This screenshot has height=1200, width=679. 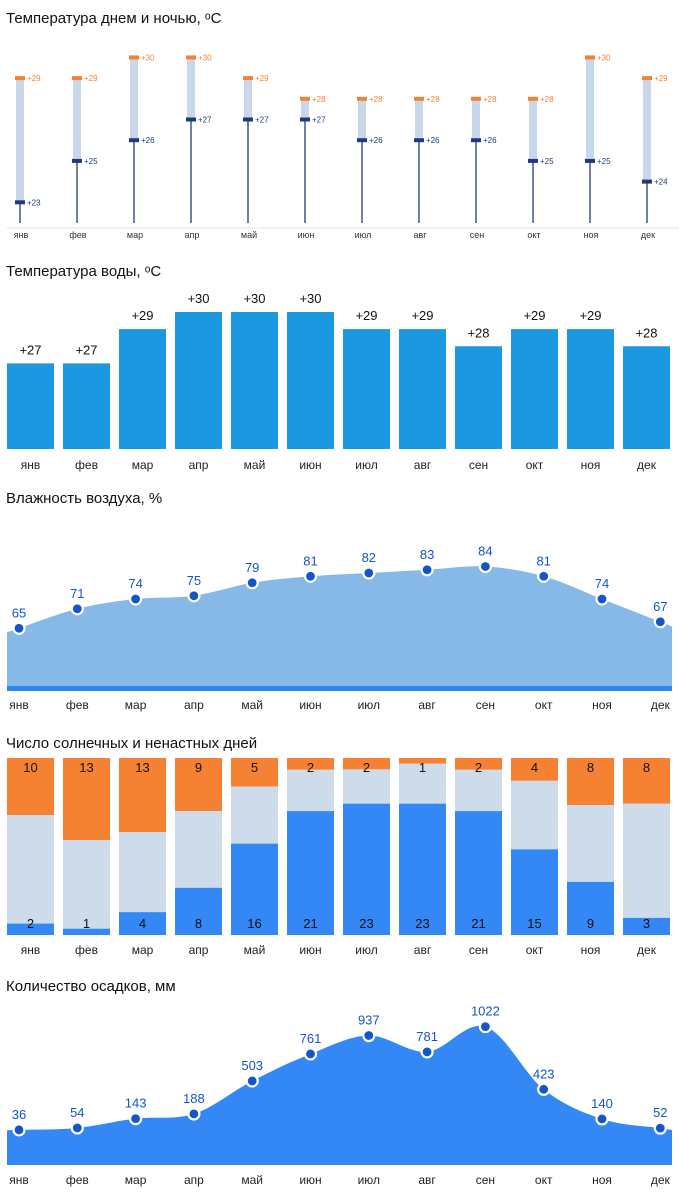 What do you see at coordinates (252, 567) in the screenshot?
I see `humidity-value-label: 79` at bounding box center [252, 567].